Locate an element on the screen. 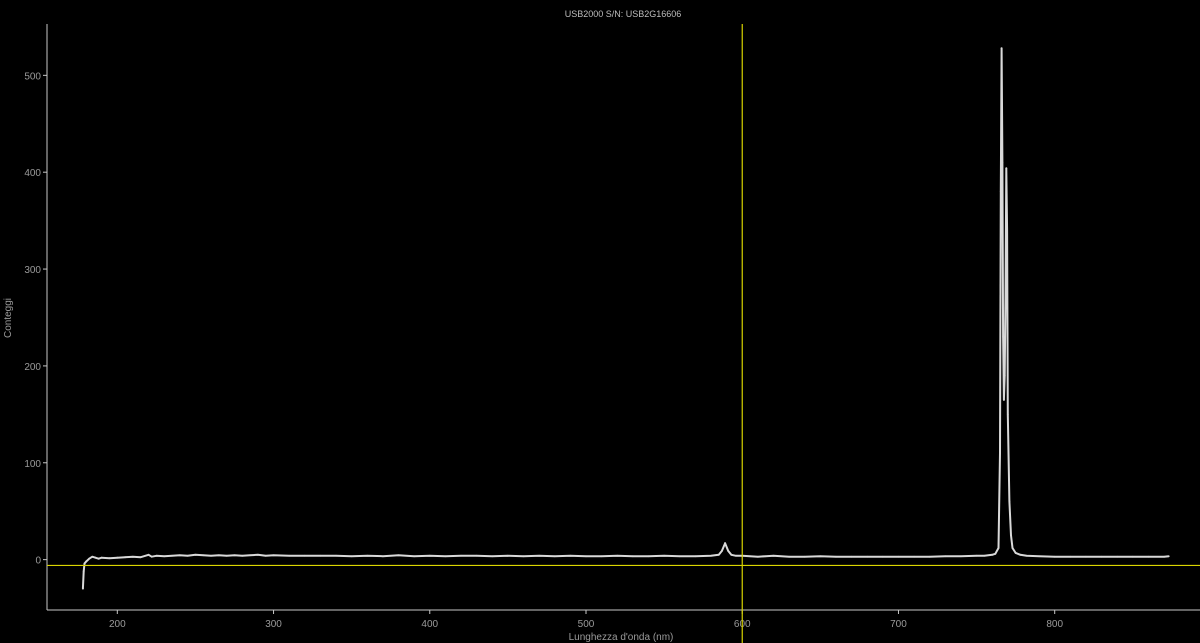 The height and width of the screenshot is (643, 1200). x-tick-label: 400 is located at coordinates (429, 624).